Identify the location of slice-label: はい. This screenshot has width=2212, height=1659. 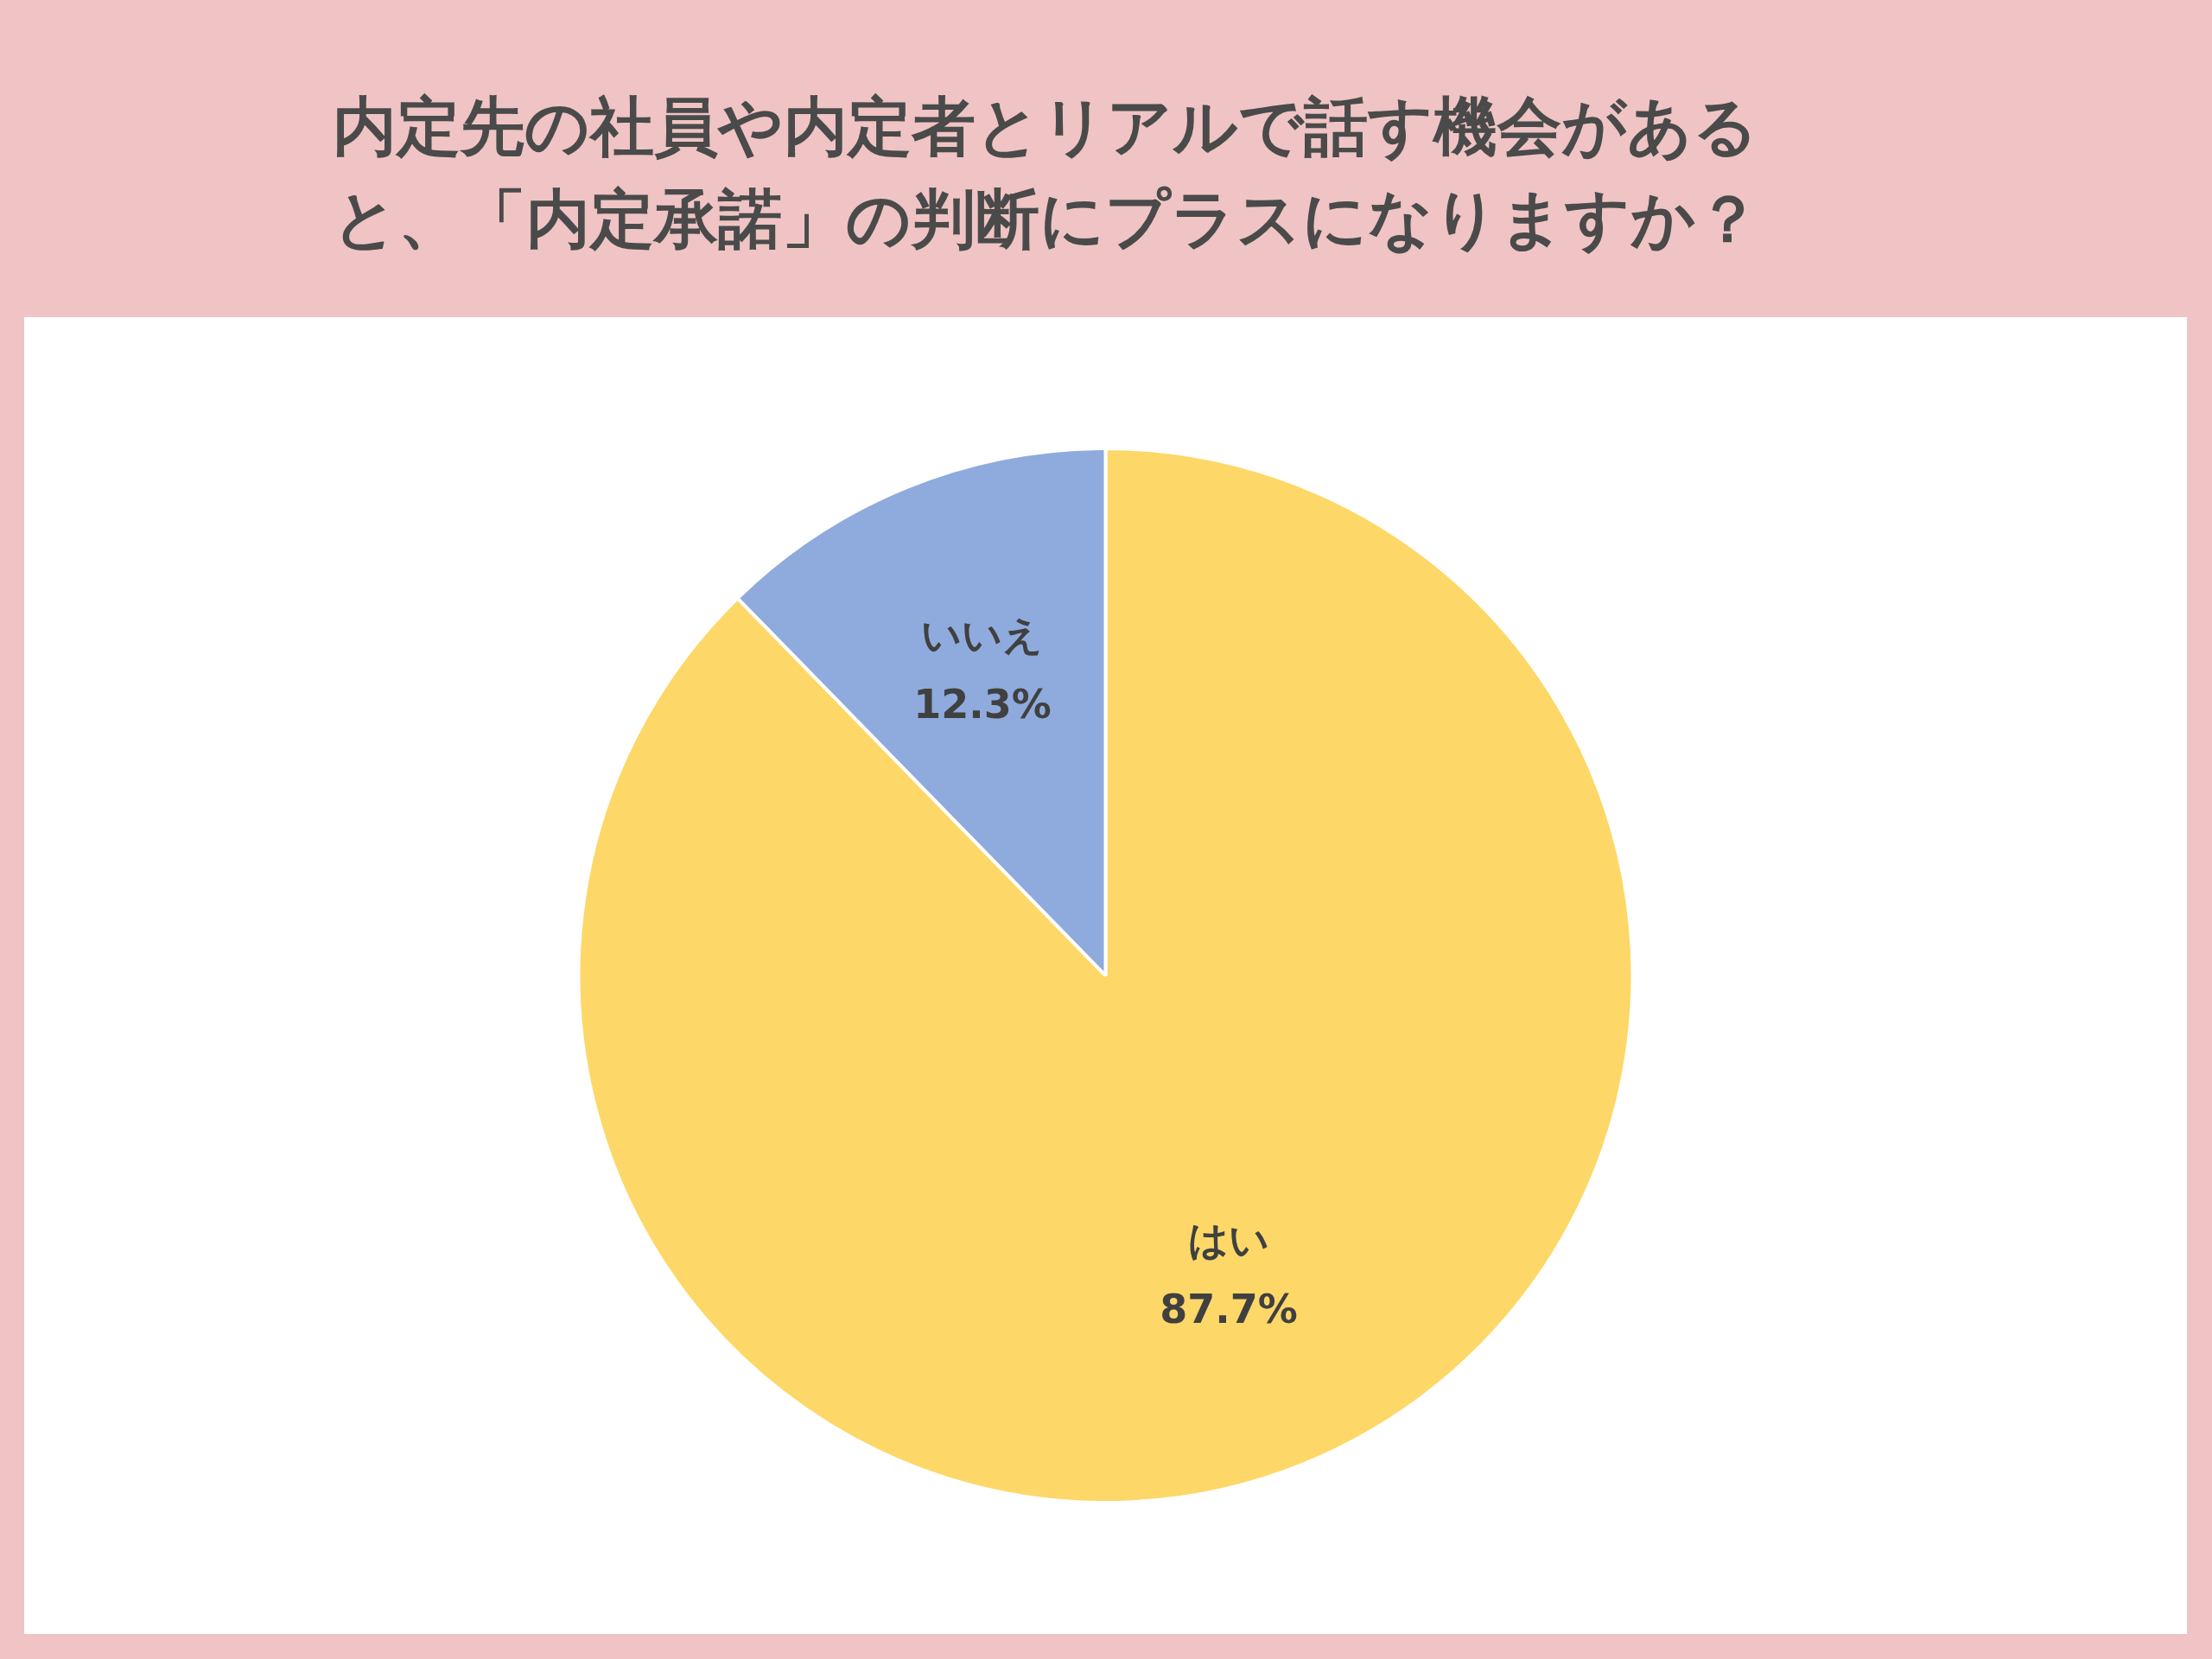
(1229, 1240).